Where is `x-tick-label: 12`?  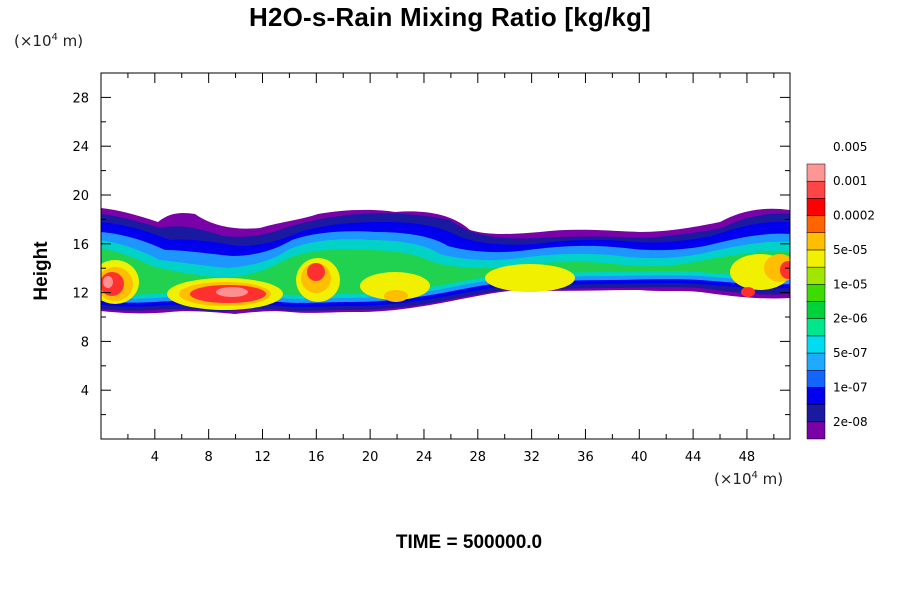 x-tick-label: 12 is located at coordinates (262, 457).